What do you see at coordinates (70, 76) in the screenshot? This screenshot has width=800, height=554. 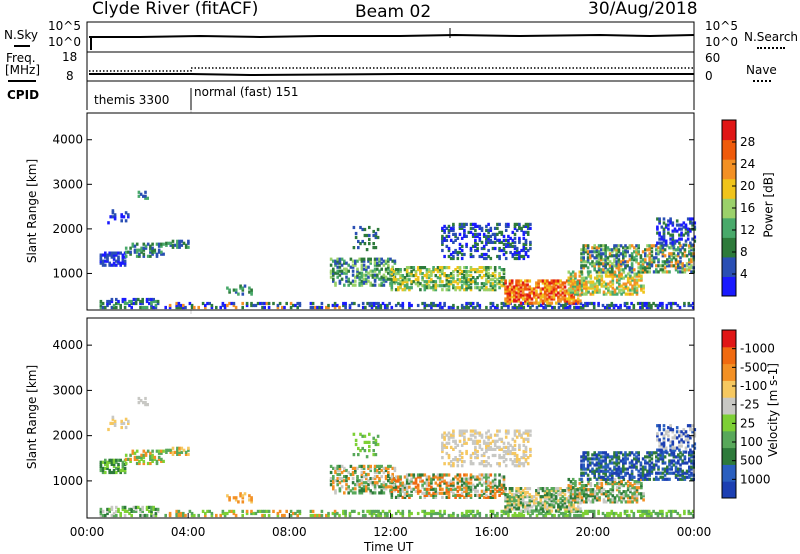 I see `freq-tick-low: 8` at bounding box center [70, 76].